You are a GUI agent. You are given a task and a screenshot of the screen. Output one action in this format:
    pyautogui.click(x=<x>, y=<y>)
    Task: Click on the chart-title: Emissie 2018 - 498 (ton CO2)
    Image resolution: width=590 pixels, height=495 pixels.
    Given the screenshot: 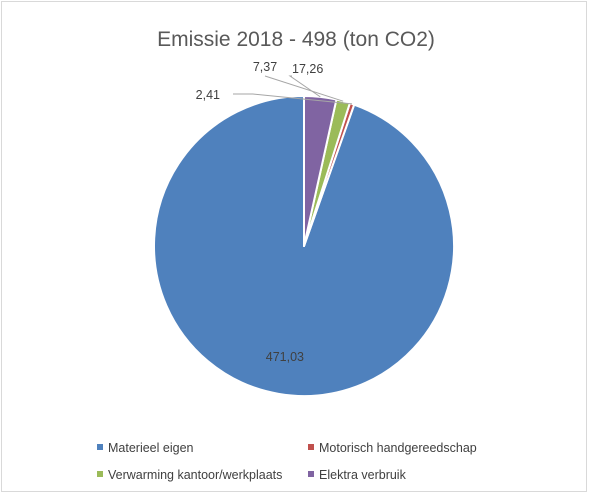 What is the action you would take?
    pyautogui.click(x=296, y=39)
    